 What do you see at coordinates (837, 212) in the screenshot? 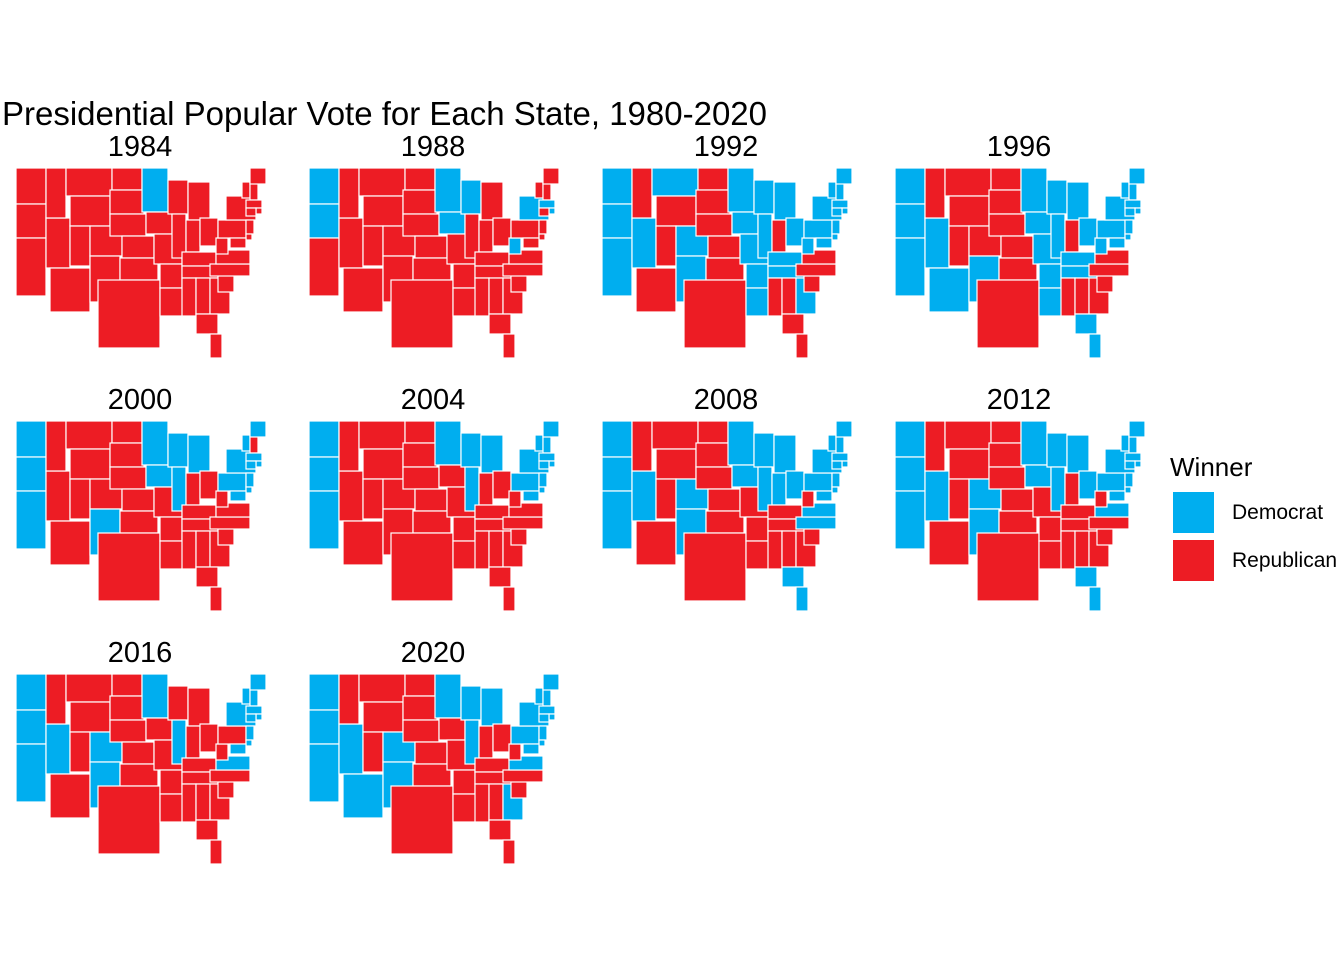
I see `state-ct-1992` at bounding box center [837, 212].